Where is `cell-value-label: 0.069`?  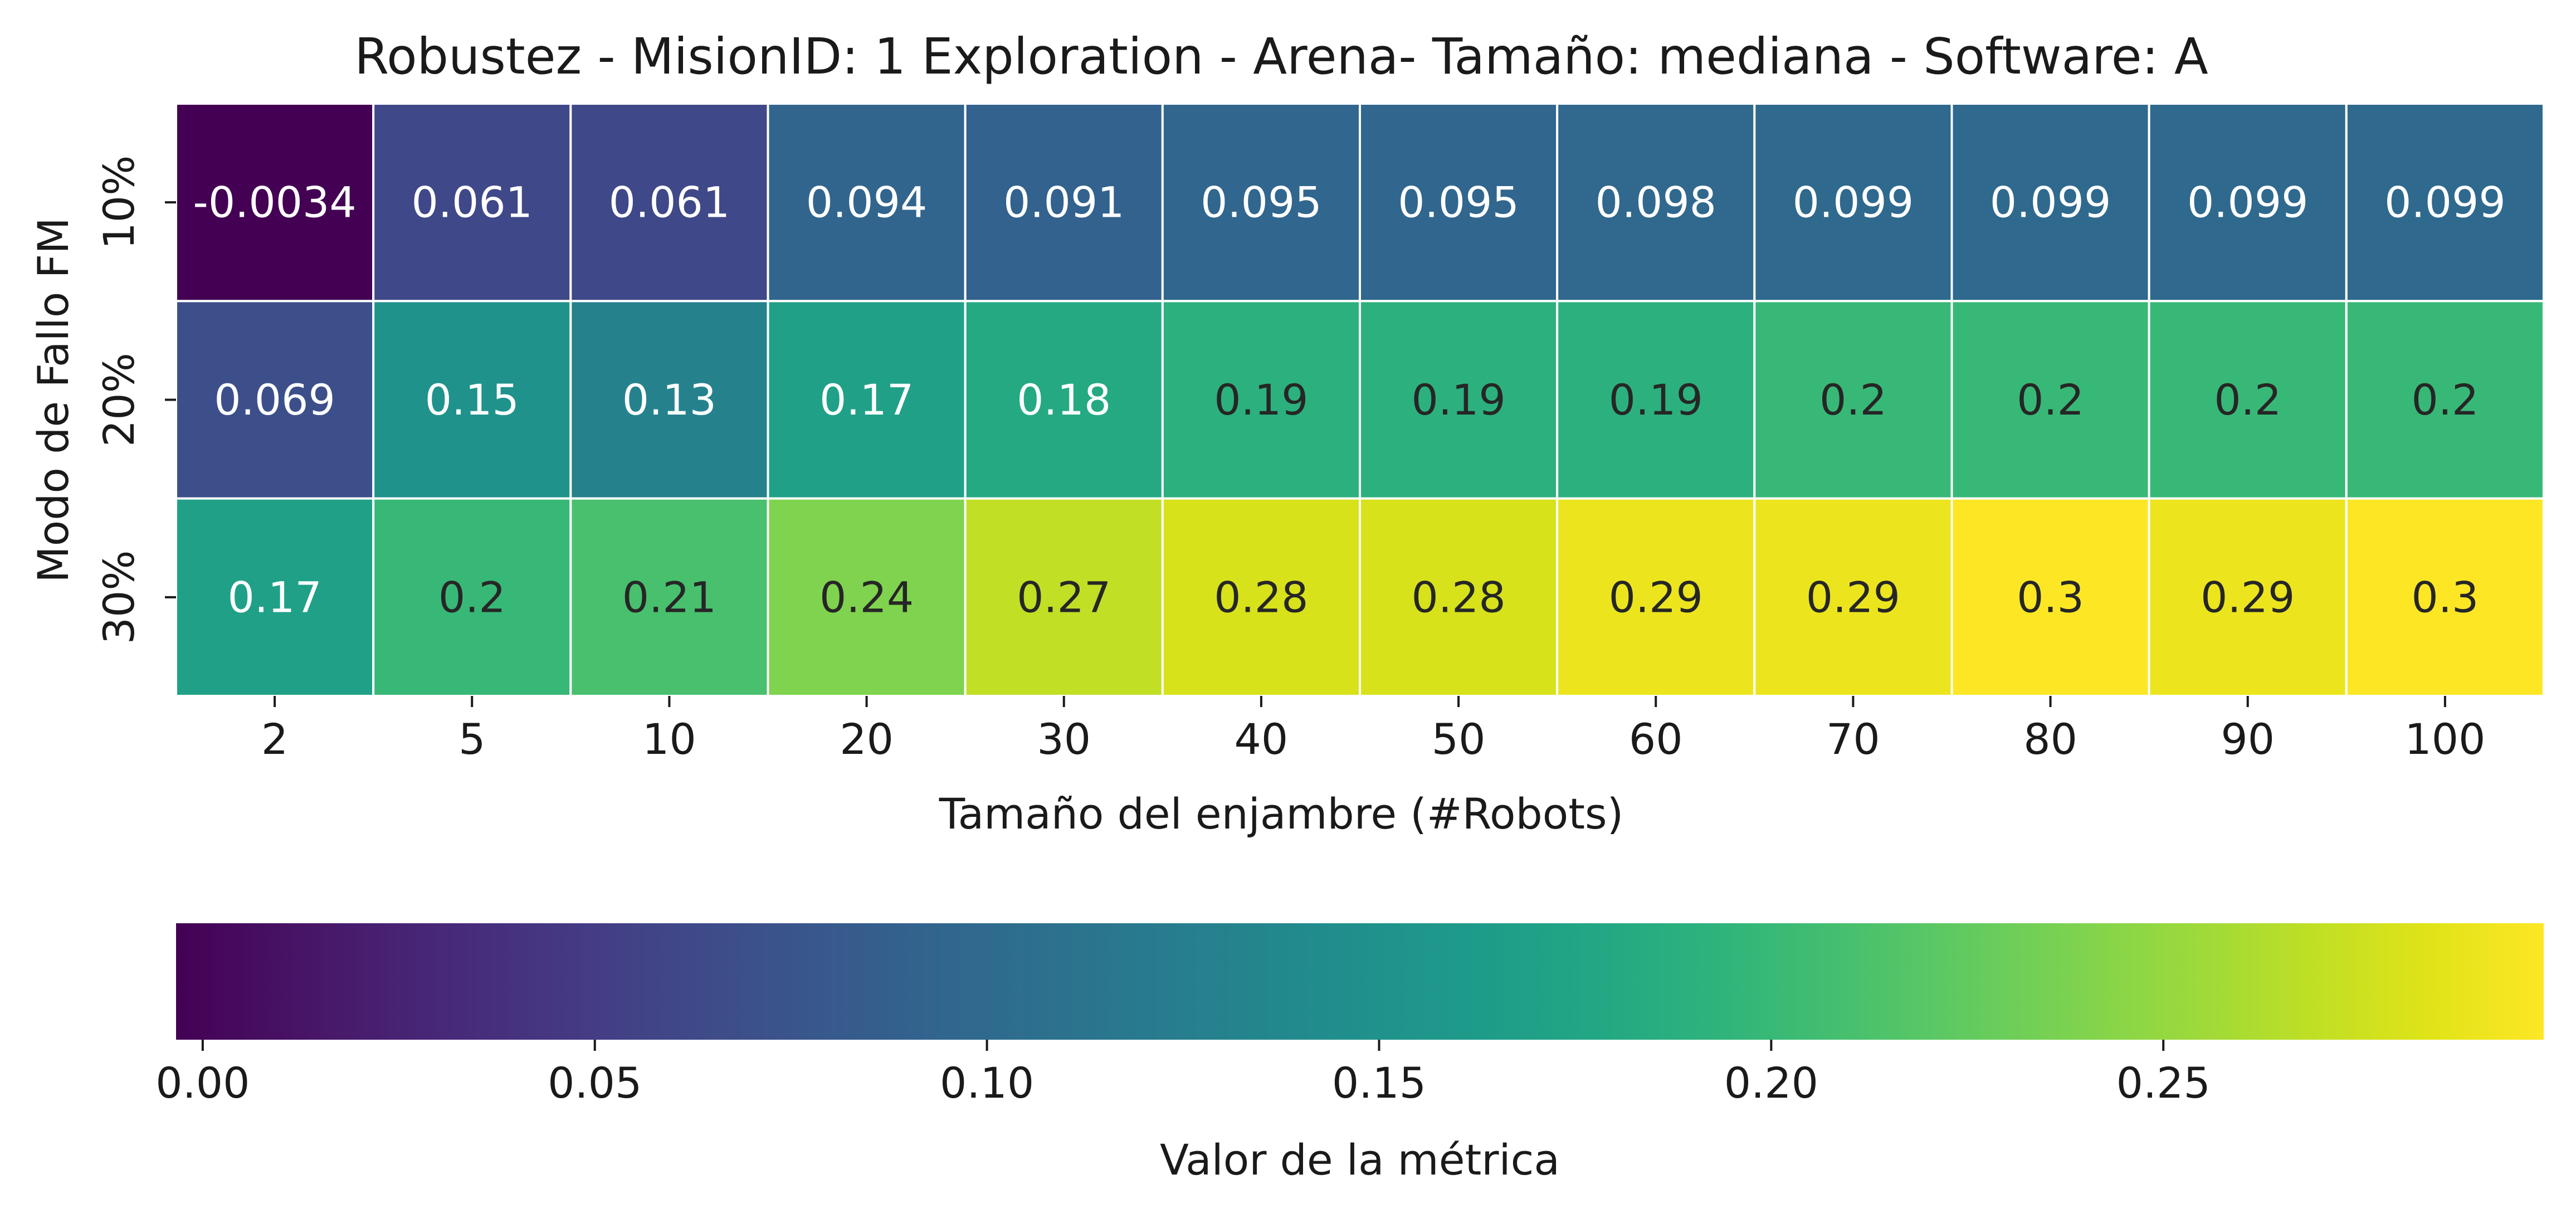 cell-value-label: 0.069 is located at coordinates (274, 400).